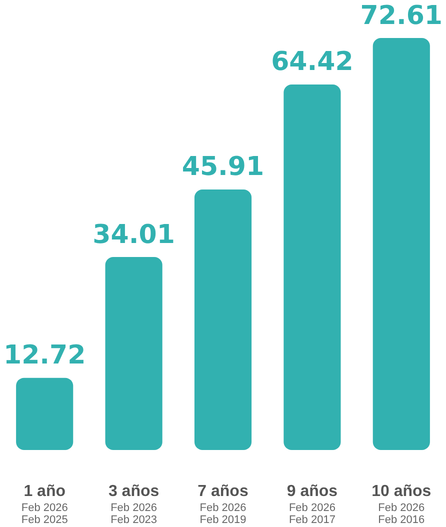  Describe the element at coordinates (401, 15) in the screenshot. I see `data-label: 72.61` at that location.